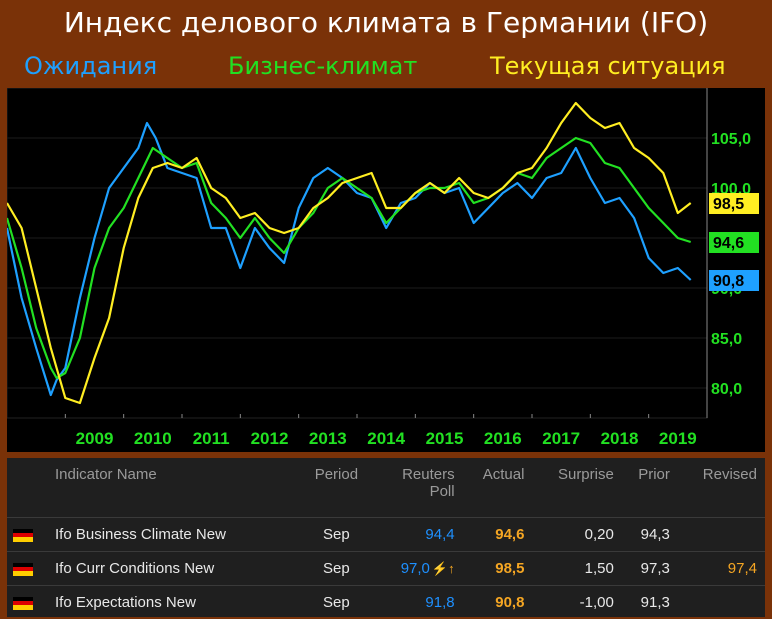 Image resolution: width=772 pixels, height=619 pixels. Describe the element at coordinates (498, 488) in the screenshot. I see `header-actual: Actual` at that location.